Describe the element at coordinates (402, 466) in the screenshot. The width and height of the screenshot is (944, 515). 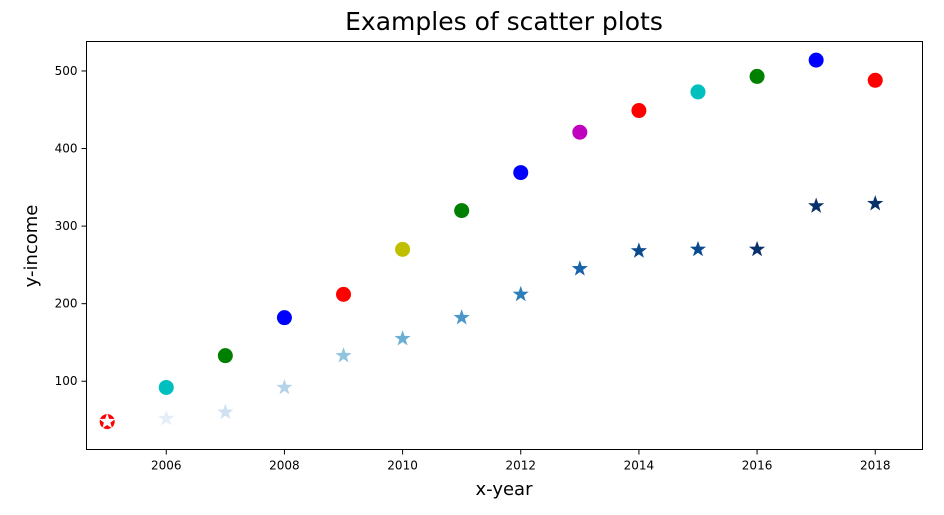
I see `x-tick-label: 2010` at that location.